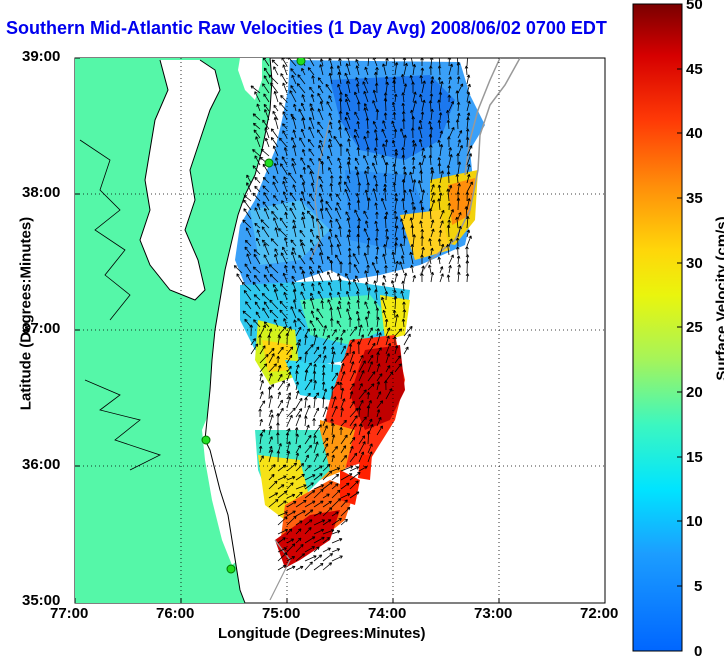 This screenshot has height=660, width=724. I want to click on xtick-label: 77:00, so click(69, 613).